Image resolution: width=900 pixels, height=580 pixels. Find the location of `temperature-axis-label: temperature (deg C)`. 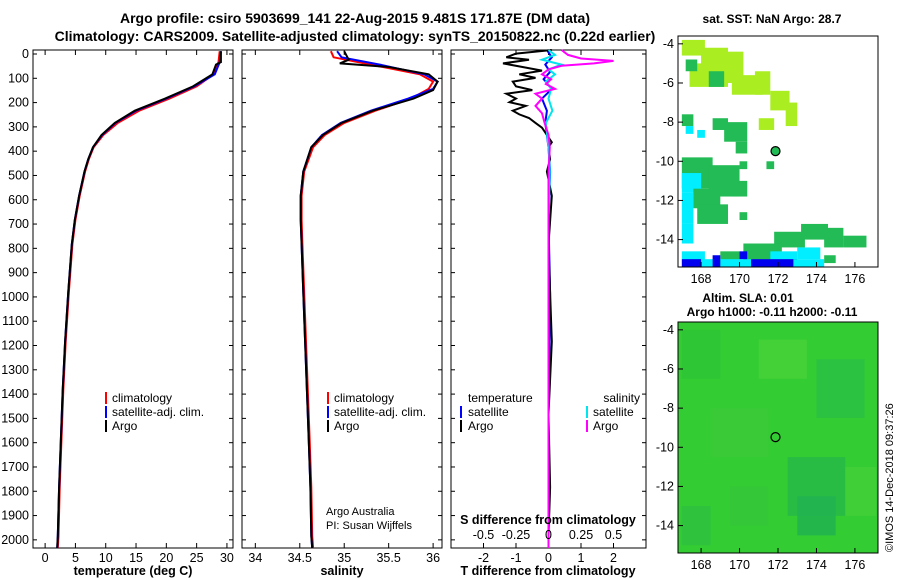

temperature-axis-label: temperature (deg C) is located at coordinates (133, 571).